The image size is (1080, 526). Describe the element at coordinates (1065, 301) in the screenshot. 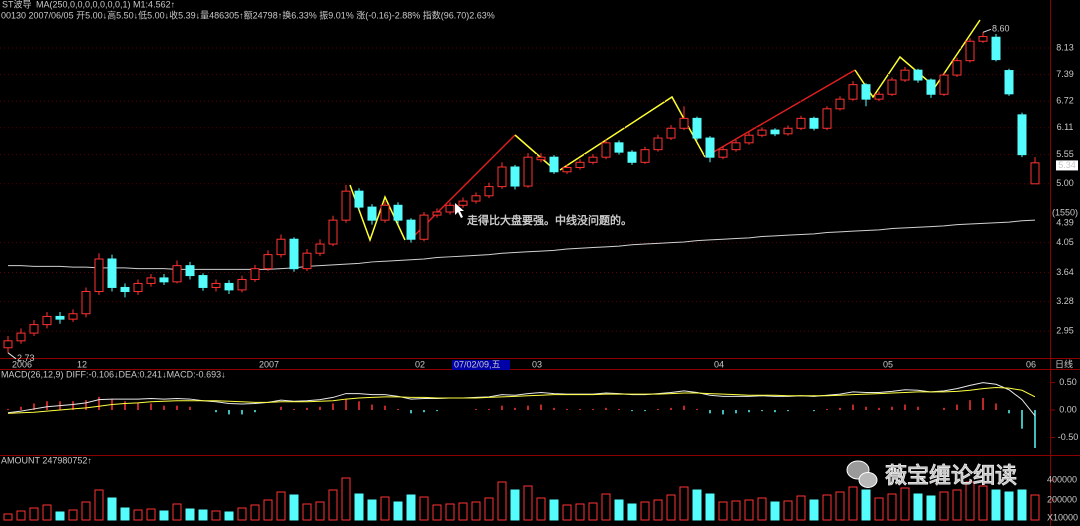

I see `y-tick-label: 3.28` at that location.